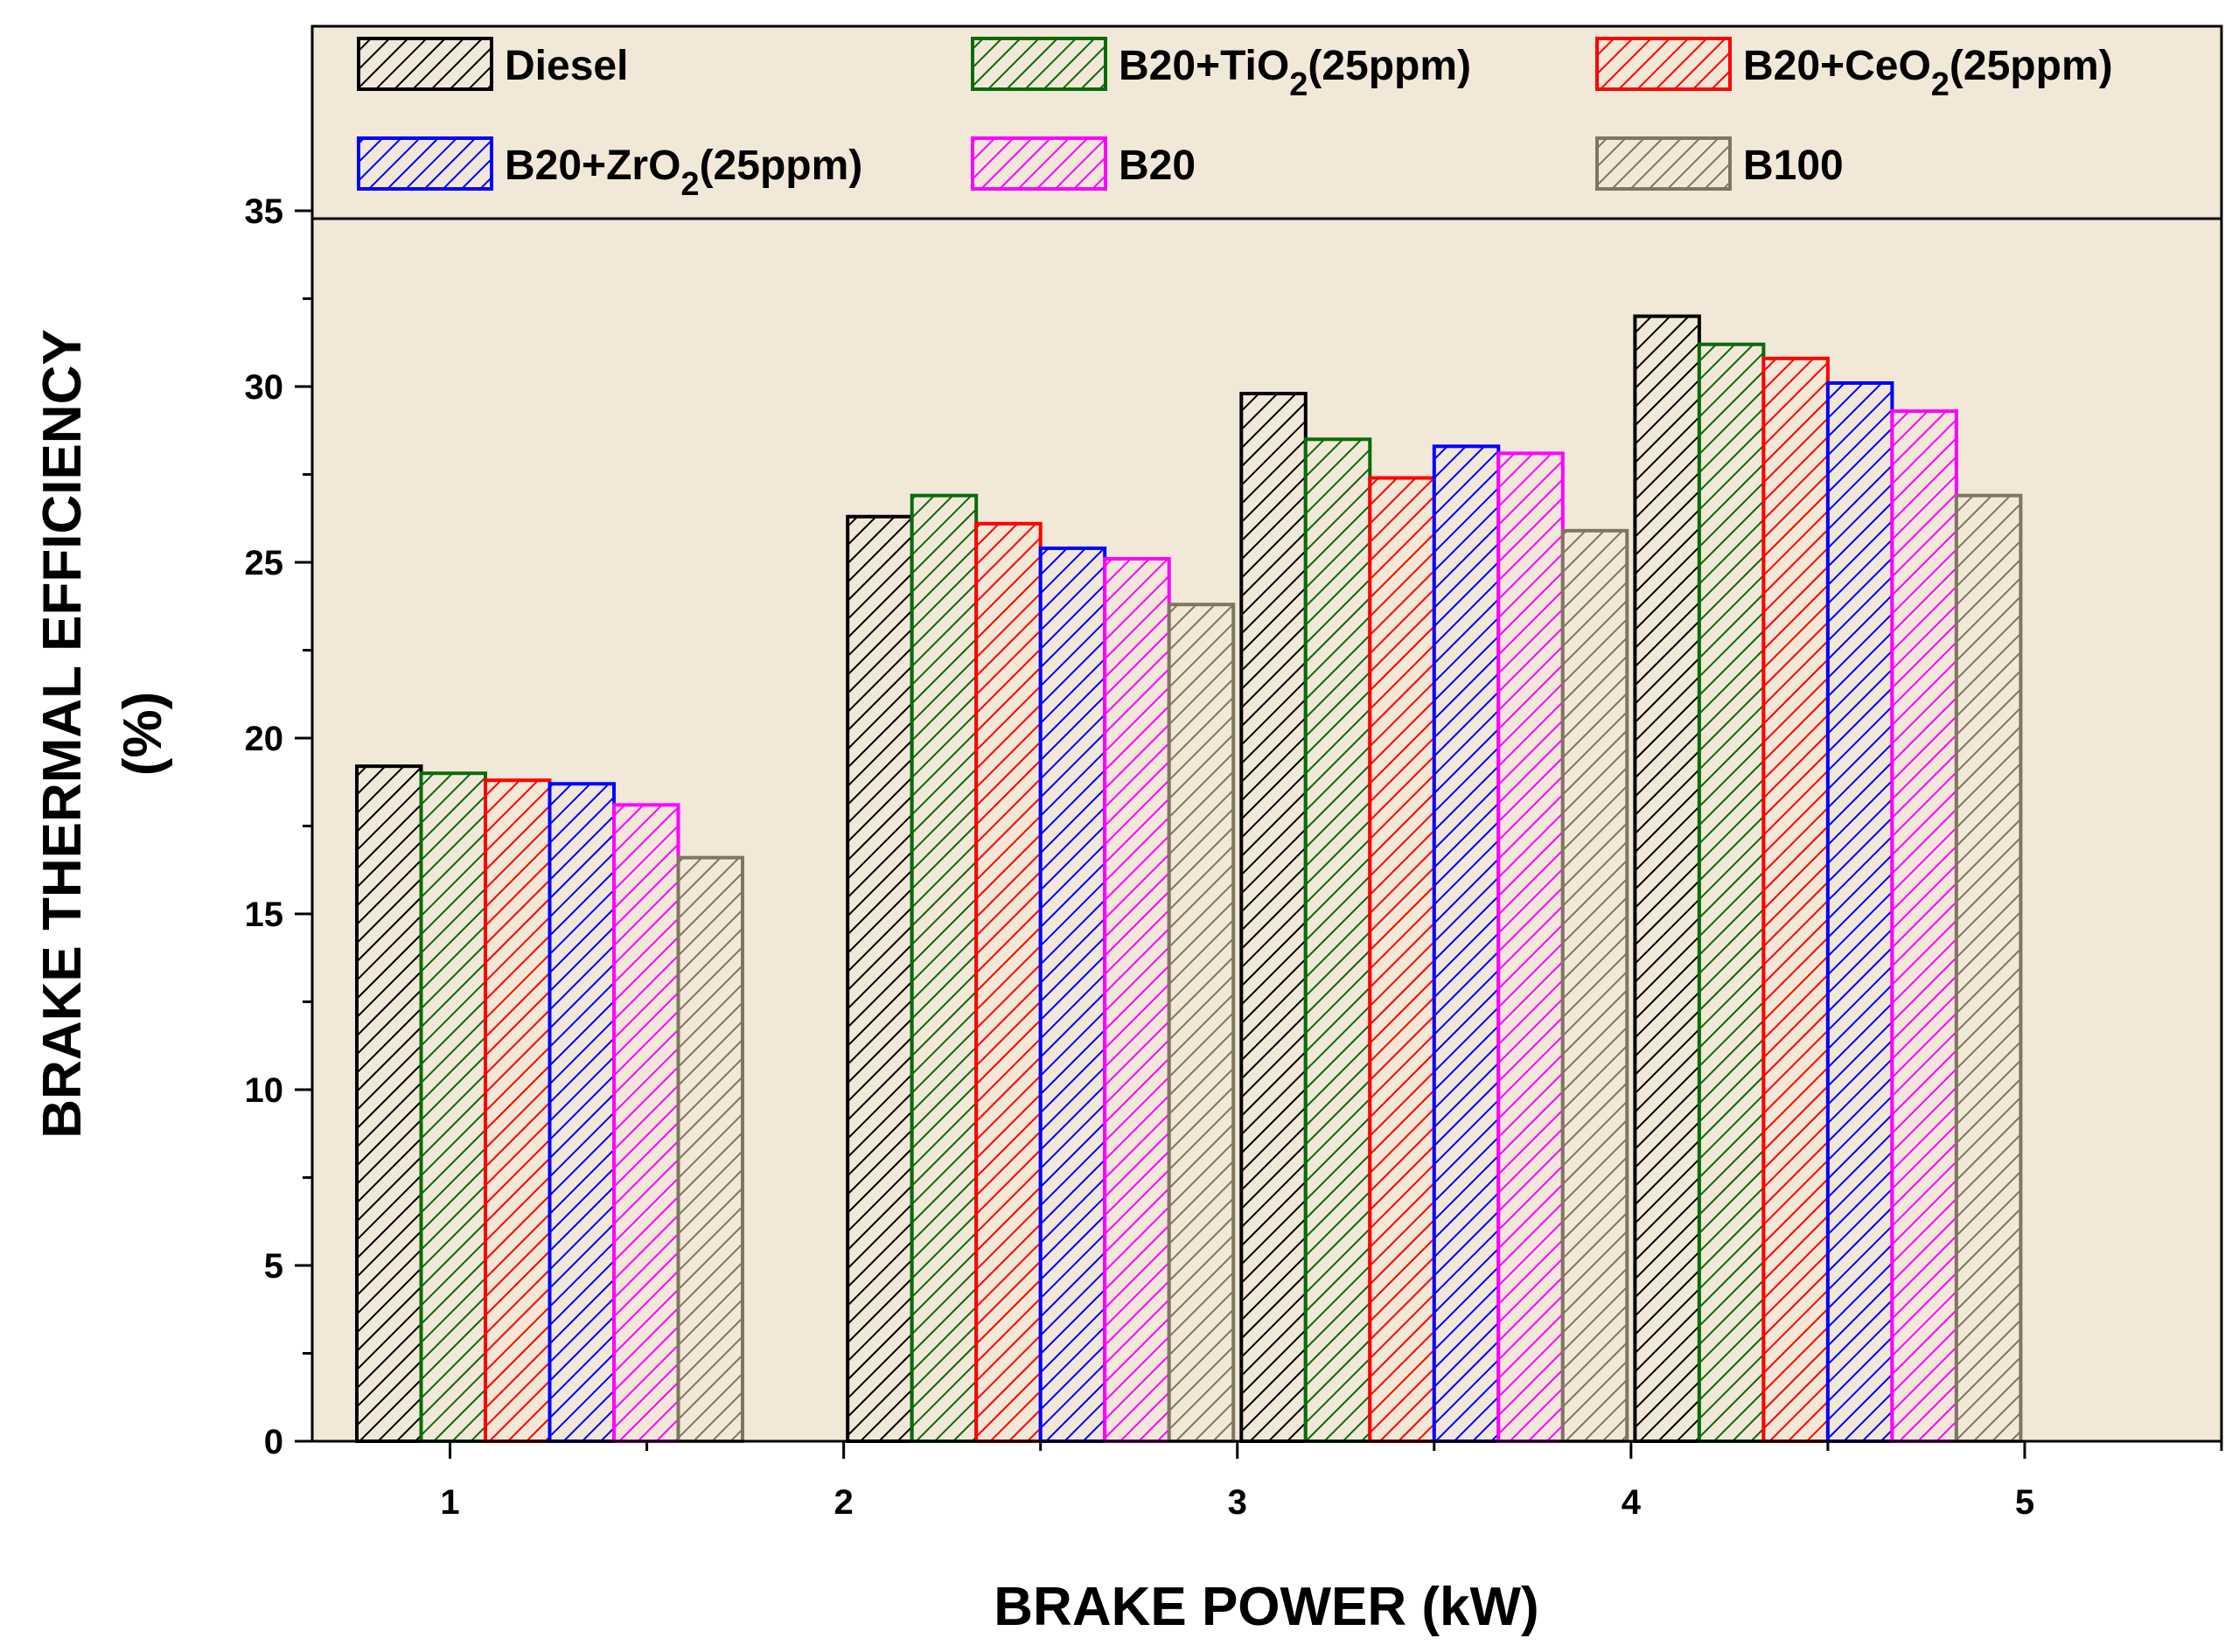 The height and width of the screenshot is (1652, 2239). Describe the element at coordinates (1157, 166) in the screenshot. I see `legend-label-B20: B20` at that location.